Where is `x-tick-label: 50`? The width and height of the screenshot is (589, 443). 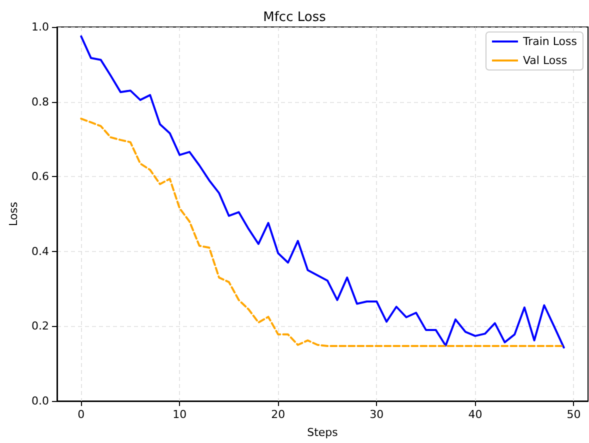
x-tick-label: 50 is located at coordinates (573, 414).